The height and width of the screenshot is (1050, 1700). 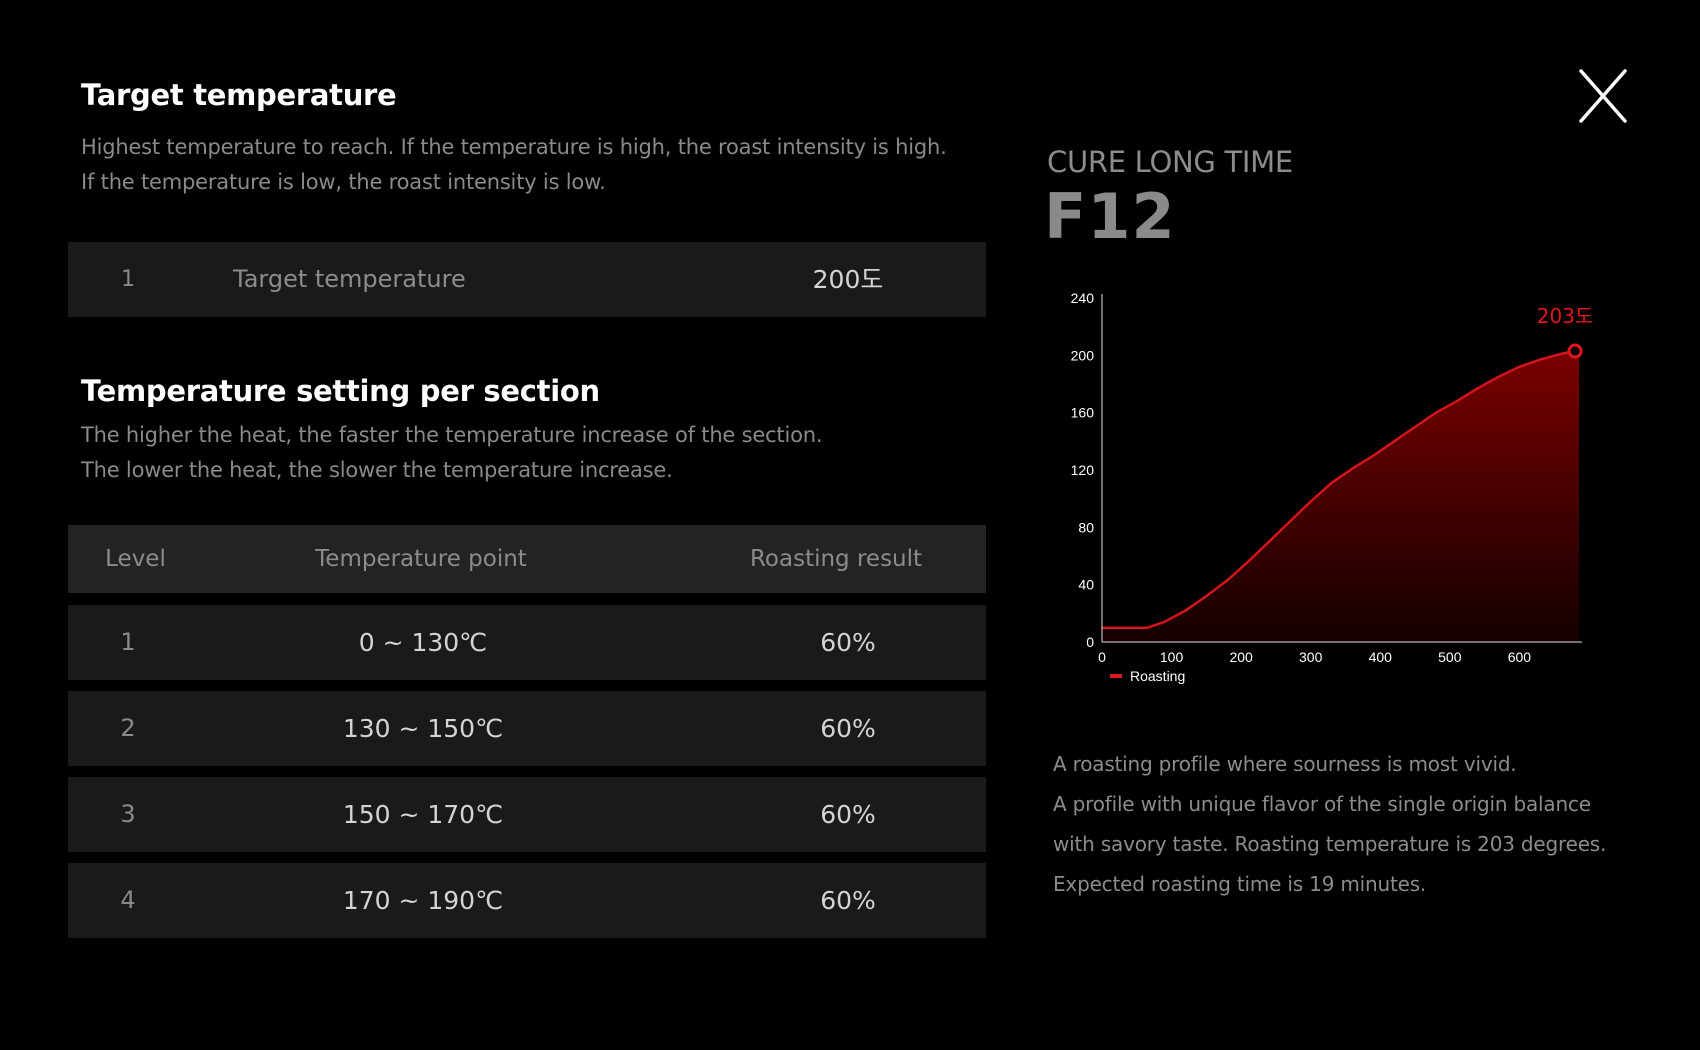 What do you see at coordinates (1520, 657) in the screenshot?
I see `x-tick-label: 600` at bounding box center [1520, 657].